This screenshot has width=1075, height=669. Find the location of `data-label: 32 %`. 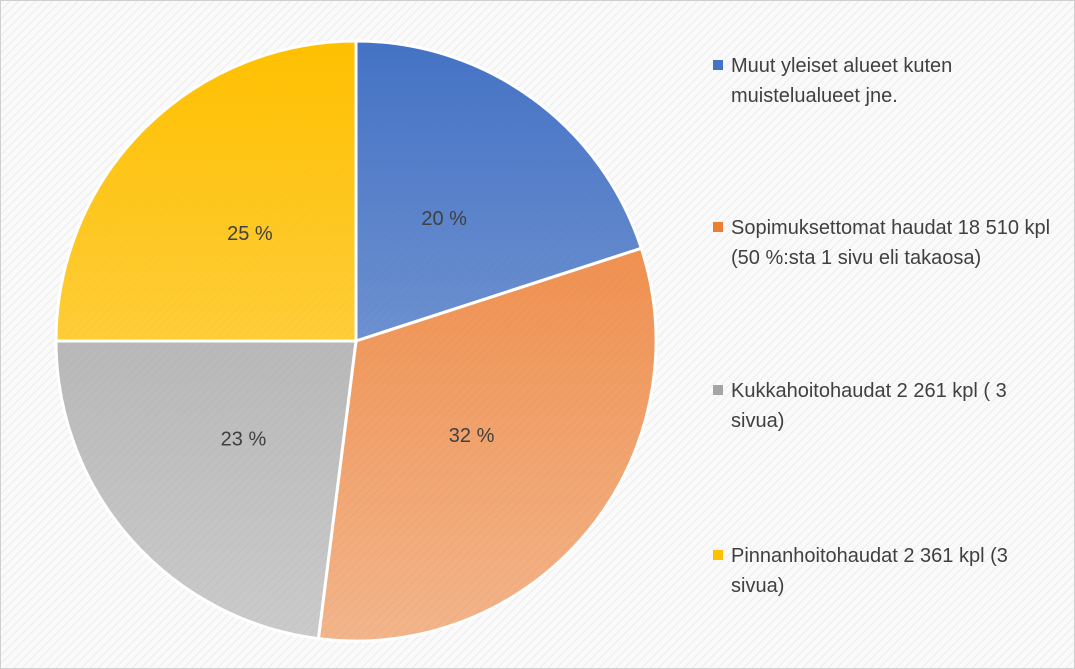

data-label: 32 % is located at coordinates (472, 436).